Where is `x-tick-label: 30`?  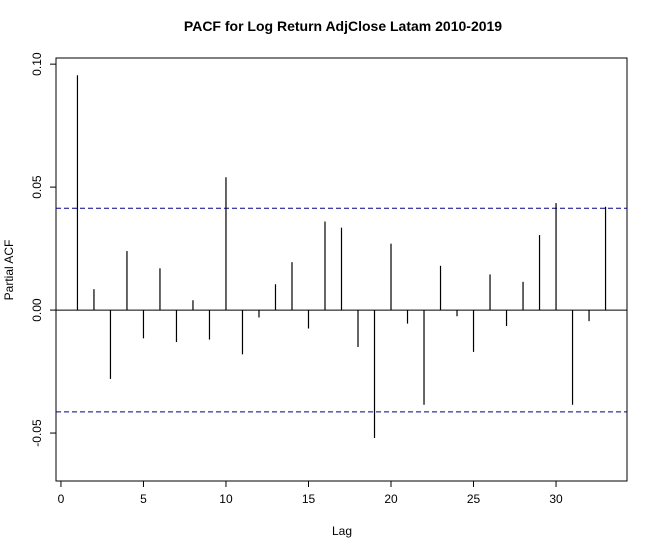
x-tick-label: 30 is located at coordinates (556, 499).